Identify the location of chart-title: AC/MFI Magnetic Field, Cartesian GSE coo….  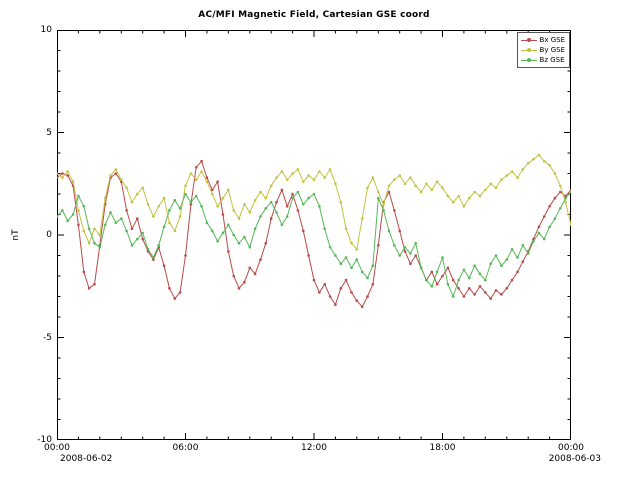
(314, 15).